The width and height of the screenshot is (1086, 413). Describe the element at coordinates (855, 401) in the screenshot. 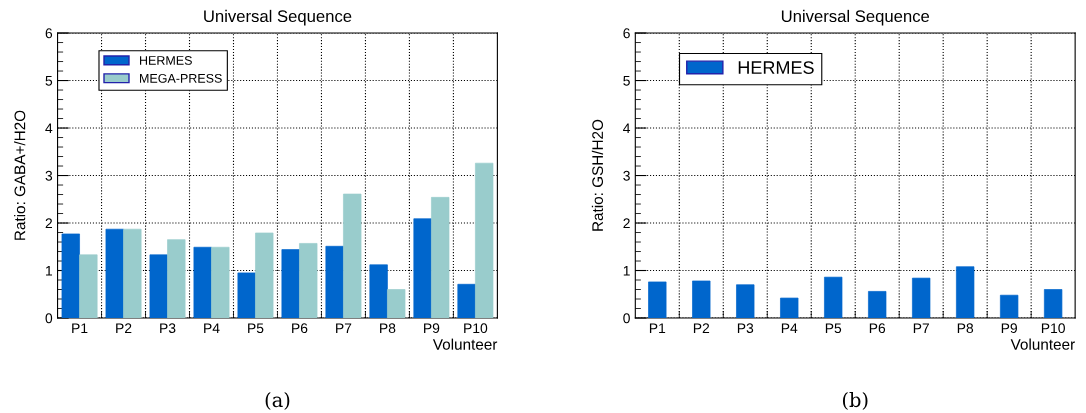

I see `text: (b)` at that location.